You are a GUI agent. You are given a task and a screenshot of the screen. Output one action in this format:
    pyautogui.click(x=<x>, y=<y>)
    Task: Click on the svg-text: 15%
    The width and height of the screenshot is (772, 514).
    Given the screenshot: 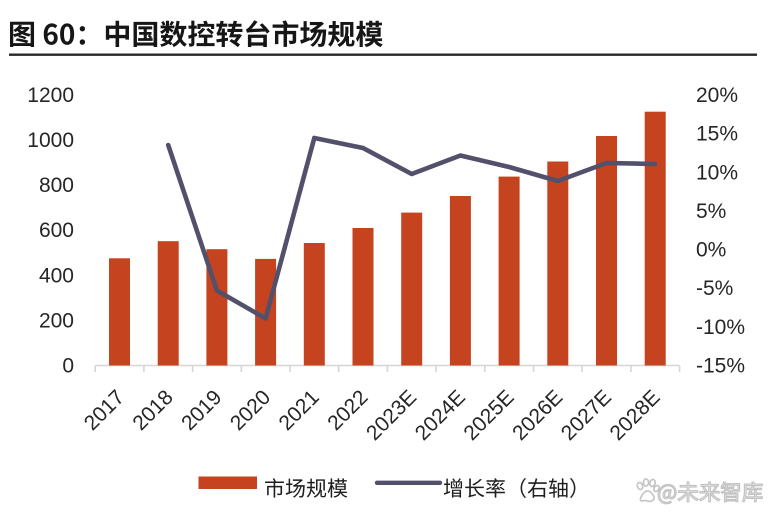 What is the action you would take?
    pyautogui.click(x=717, y=134)
    